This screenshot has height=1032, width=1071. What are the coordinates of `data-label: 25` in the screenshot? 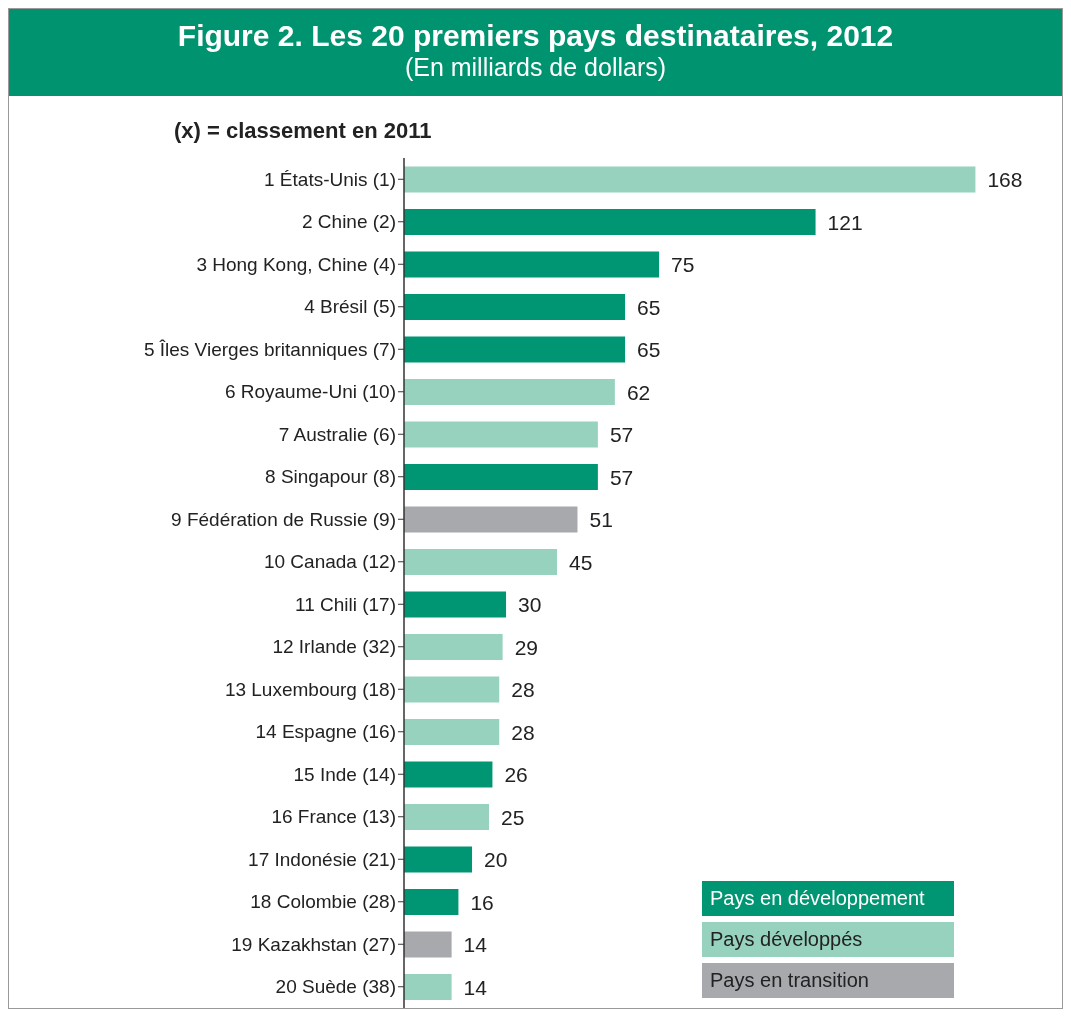 It's located at (513, 817).